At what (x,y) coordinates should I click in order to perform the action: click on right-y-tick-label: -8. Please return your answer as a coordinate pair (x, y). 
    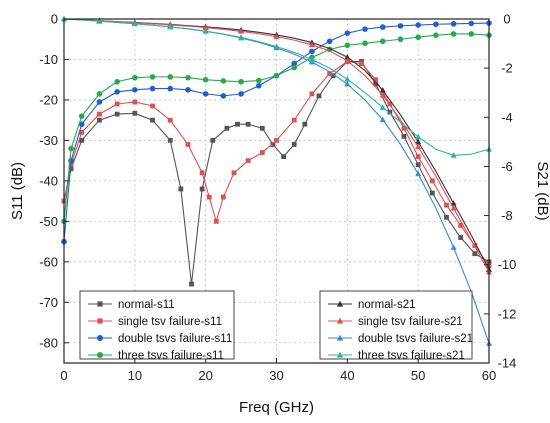
    Looking at the image, I should click on (507, 215).